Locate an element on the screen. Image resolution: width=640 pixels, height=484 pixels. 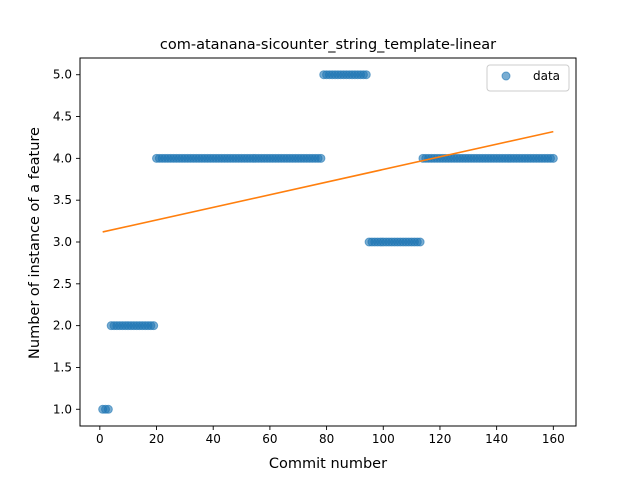
y-tick-label: 4.0 is located at coordinates (62, 158).